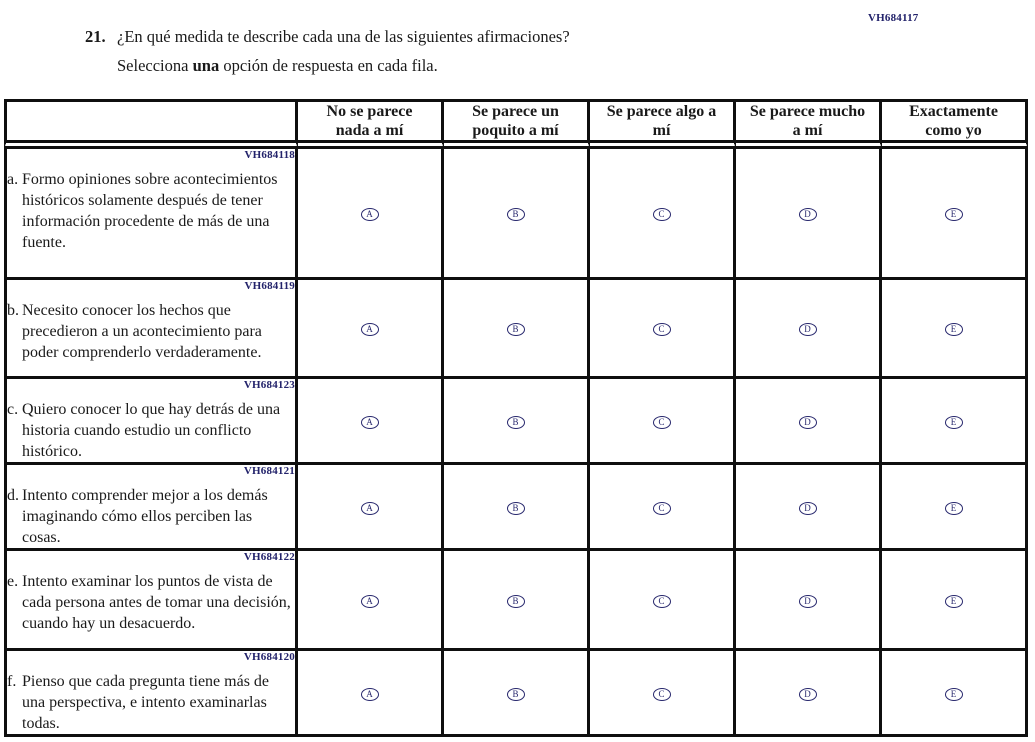 This screenshot has width=1035, height=742. Describe the element at coordinates (953, 130) in the screenshot. I see `header-line: como yo` at that location.